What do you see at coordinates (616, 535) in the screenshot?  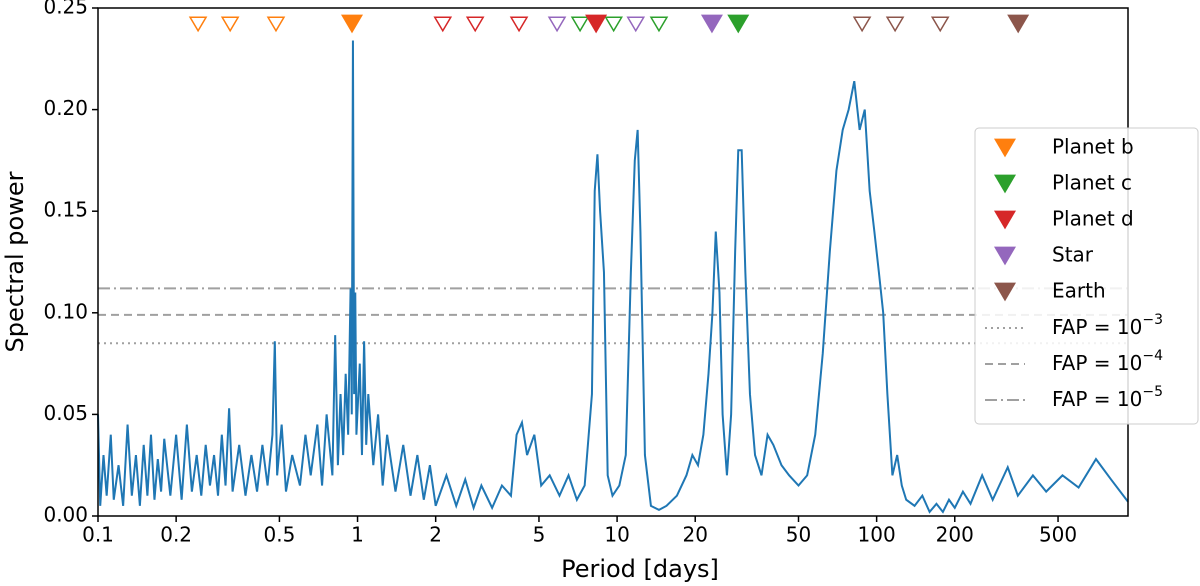 I see `x-tick-label: 10` at bounding box center [616, 535].